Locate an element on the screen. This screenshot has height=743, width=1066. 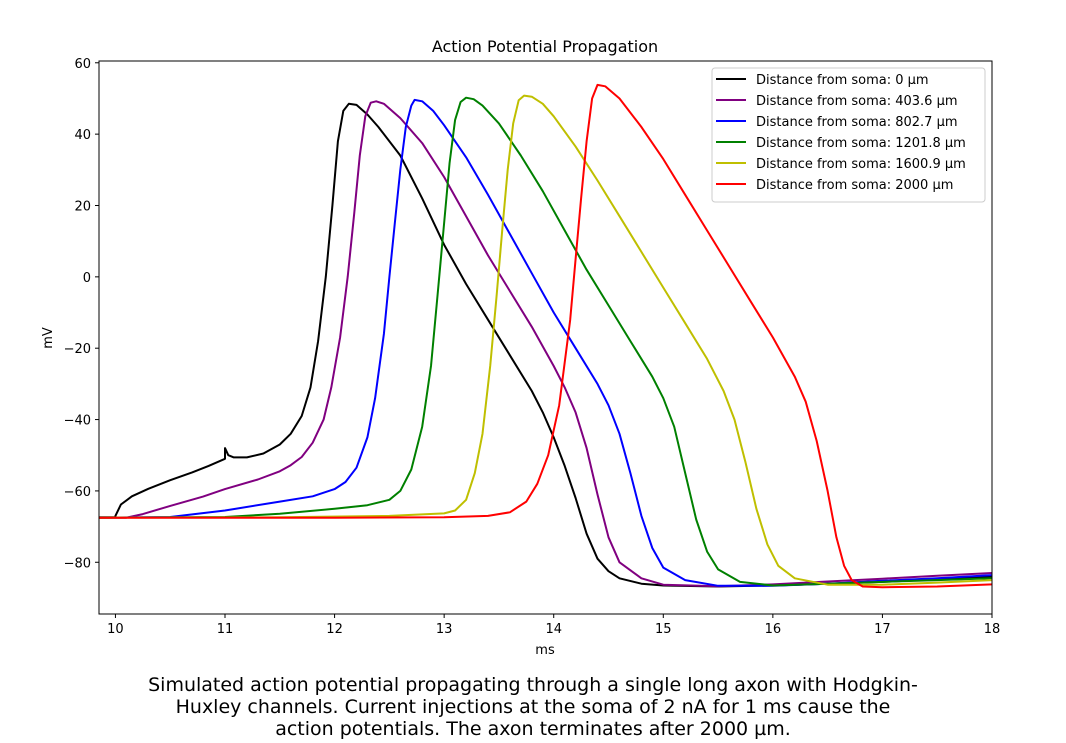
x-tick-label: 10 is located at coordinates (115, 629).